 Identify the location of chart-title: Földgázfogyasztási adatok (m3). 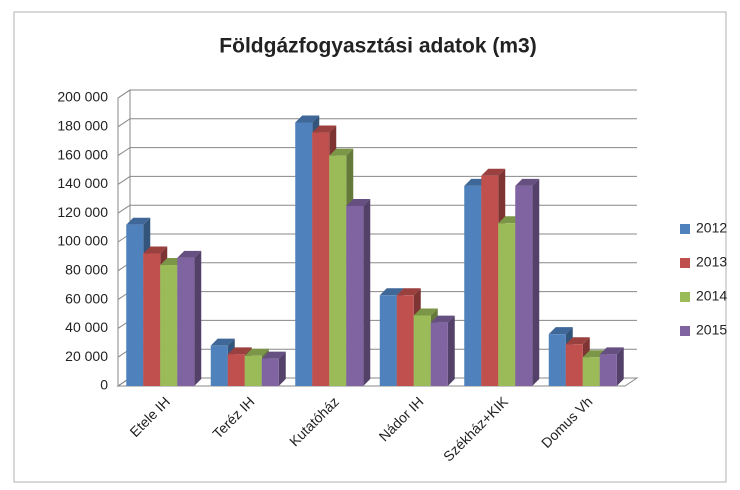
(377, 46).